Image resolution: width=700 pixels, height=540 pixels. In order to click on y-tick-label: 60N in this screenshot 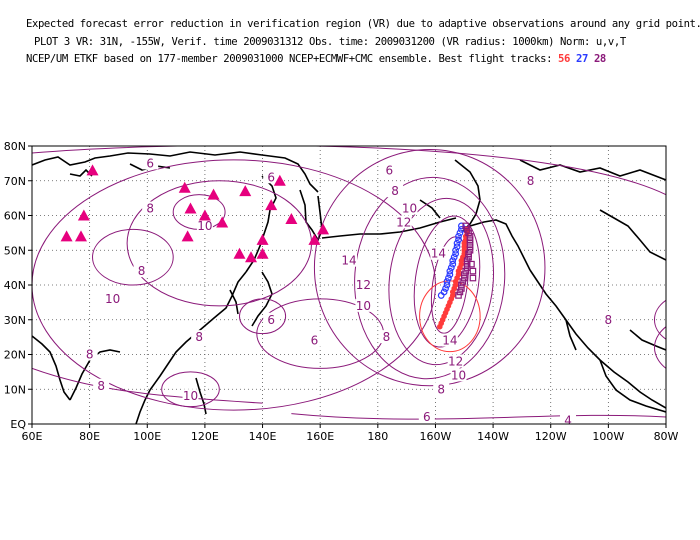, I will do `click(15, 216)`.